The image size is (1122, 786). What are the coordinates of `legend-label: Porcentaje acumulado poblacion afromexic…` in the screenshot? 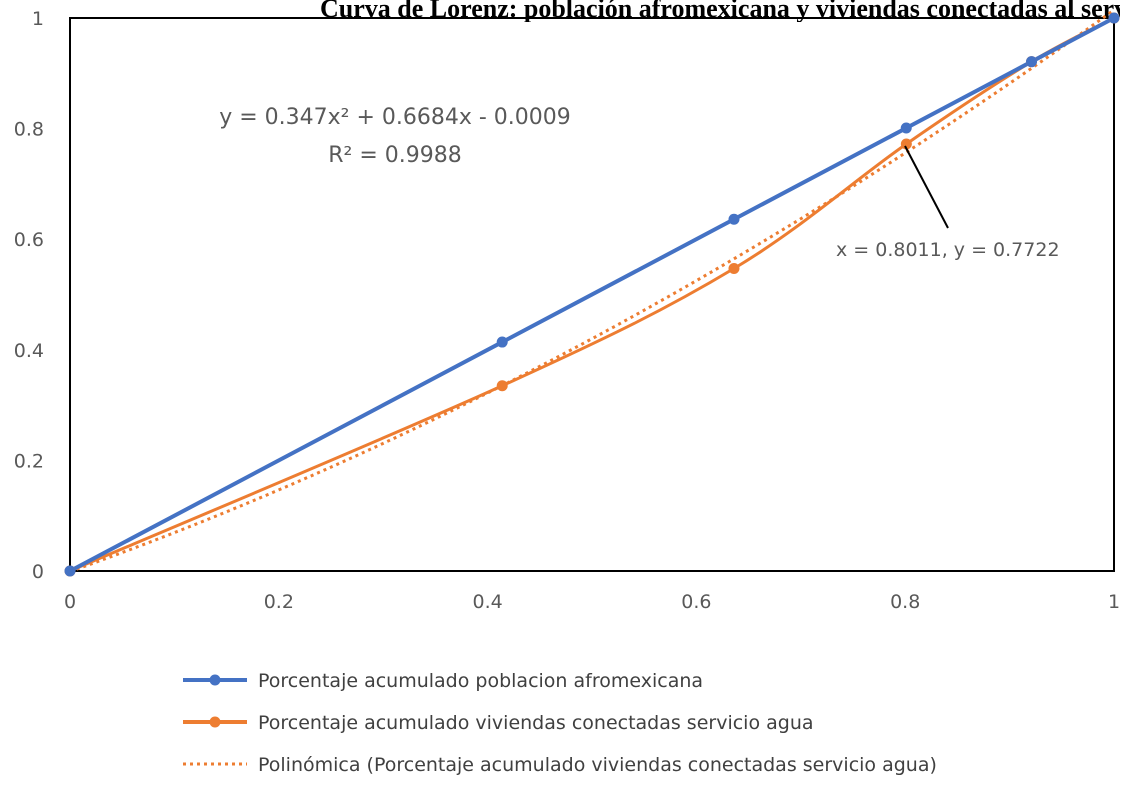 It's located at (480, 681).